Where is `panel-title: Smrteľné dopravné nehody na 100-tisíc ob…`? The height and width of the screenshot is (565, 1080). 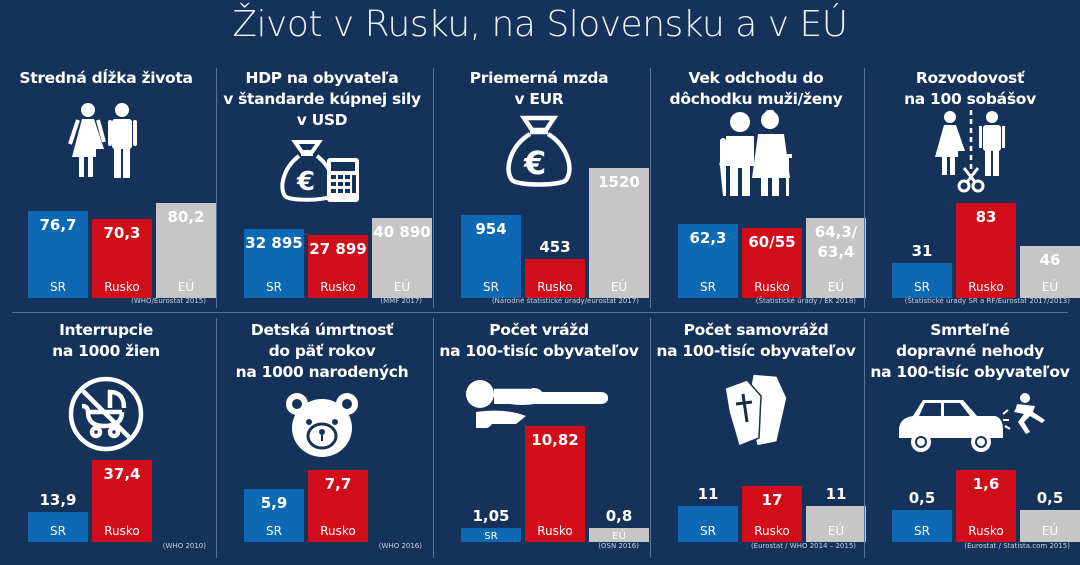 panel-title: Smrteľné dopravné nehody na 100-tisíc ob… is located at coordinates (970, 351).